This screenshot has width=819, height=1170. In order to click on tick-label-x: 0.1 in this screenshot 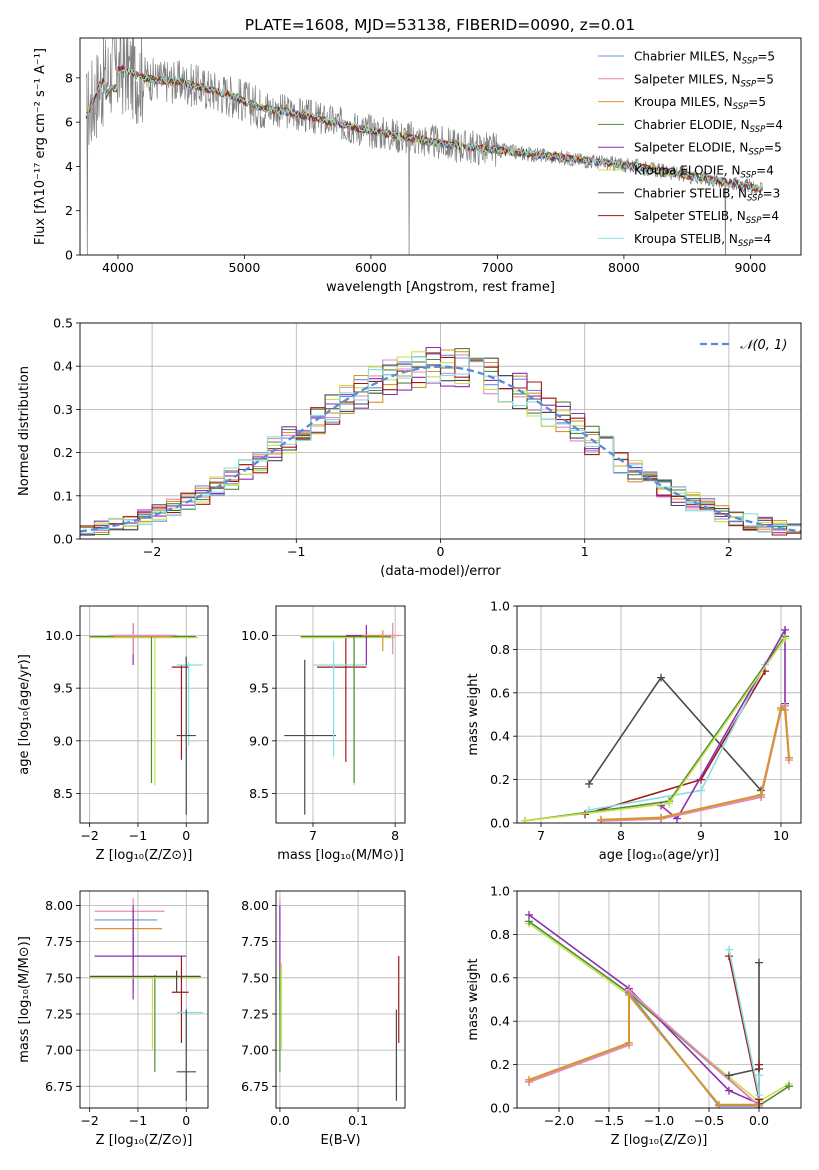, I will do `click(358, 1120)`.